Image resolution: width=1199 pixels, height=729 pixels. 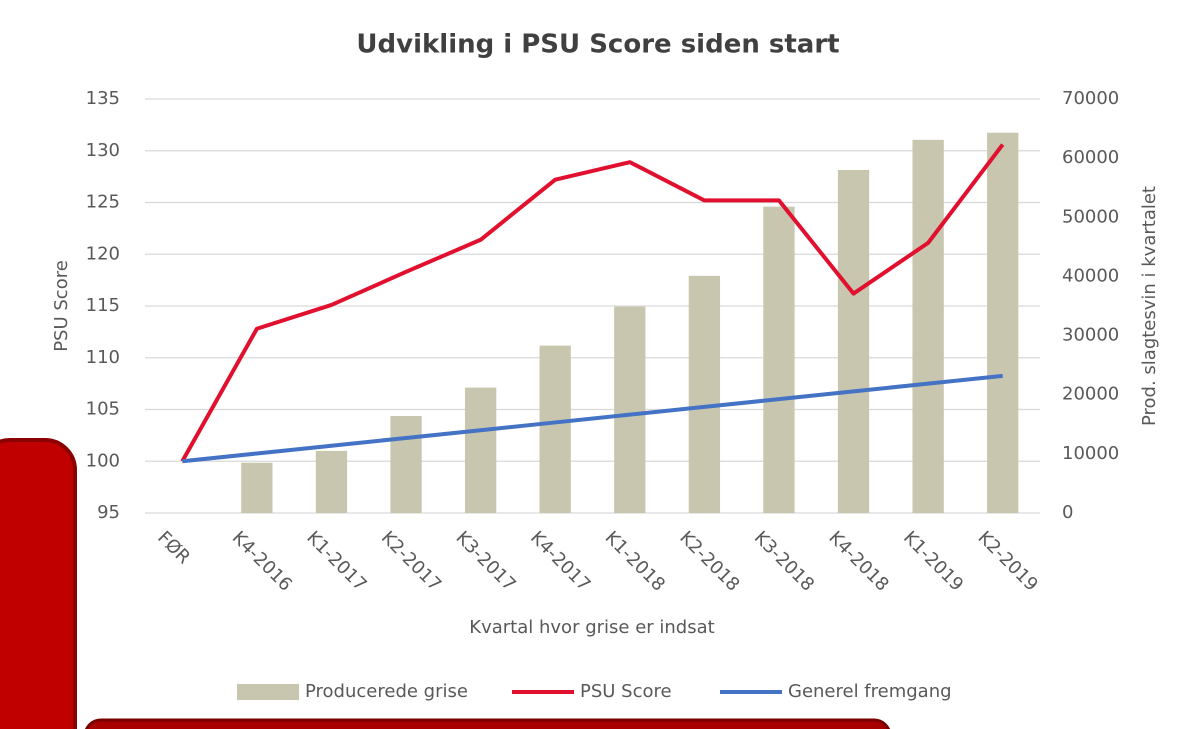 I want to click on chart-title: Udvikling i PSU Score siden start, so click(x=597, y=45).